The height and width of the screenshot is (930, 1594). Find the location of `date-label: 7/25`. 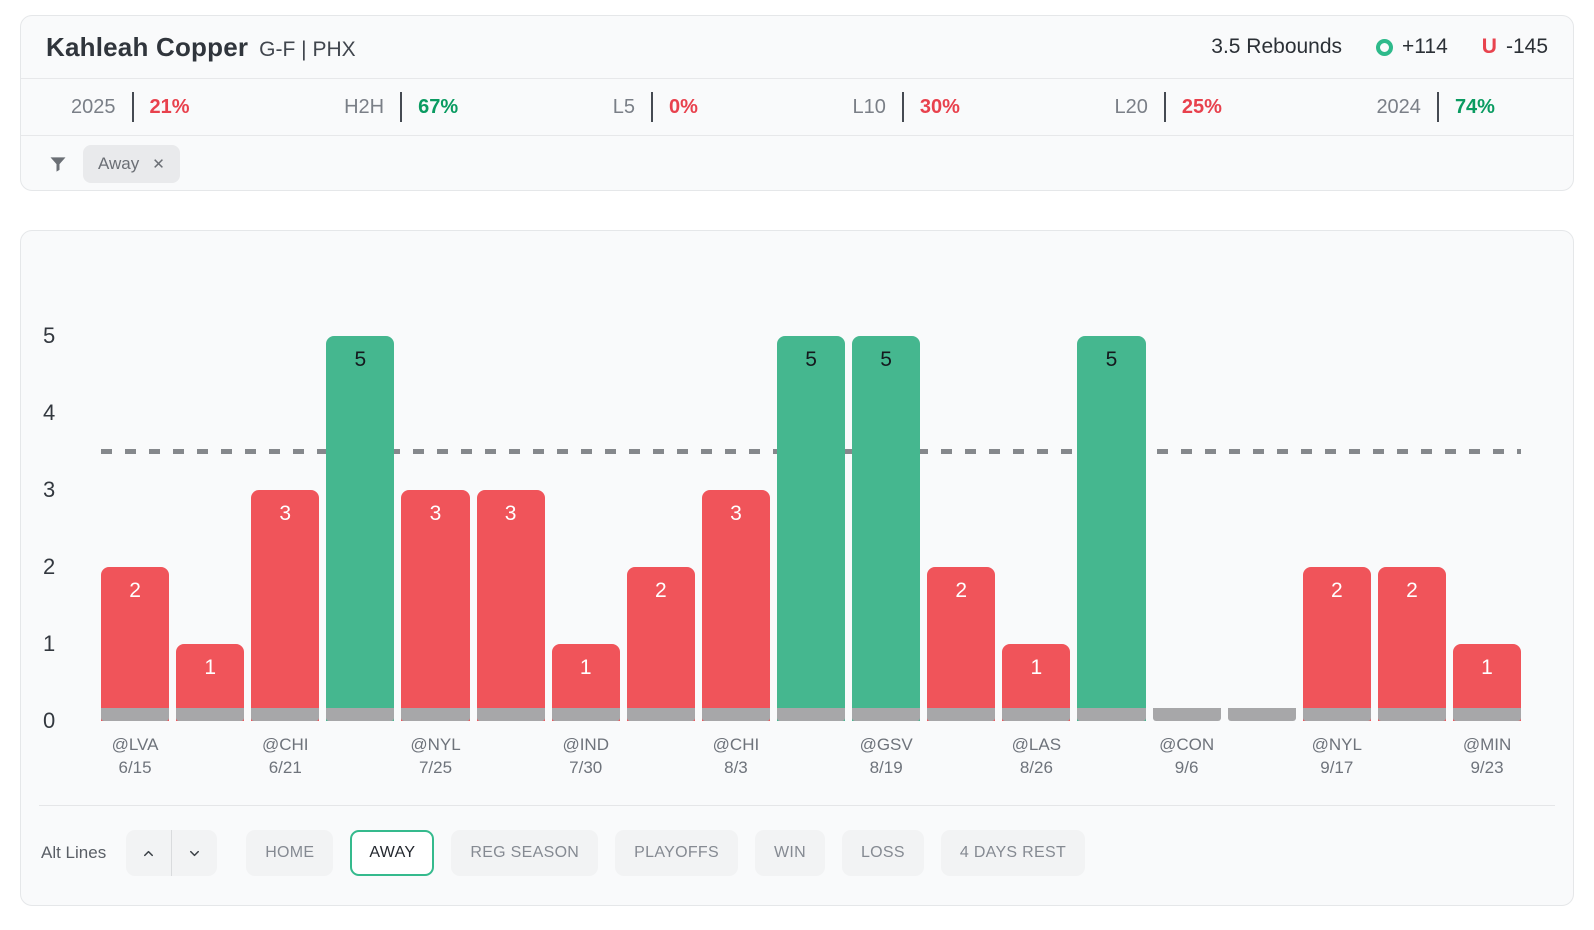

date-label: 7/25 is located at coordinates (435, 767).